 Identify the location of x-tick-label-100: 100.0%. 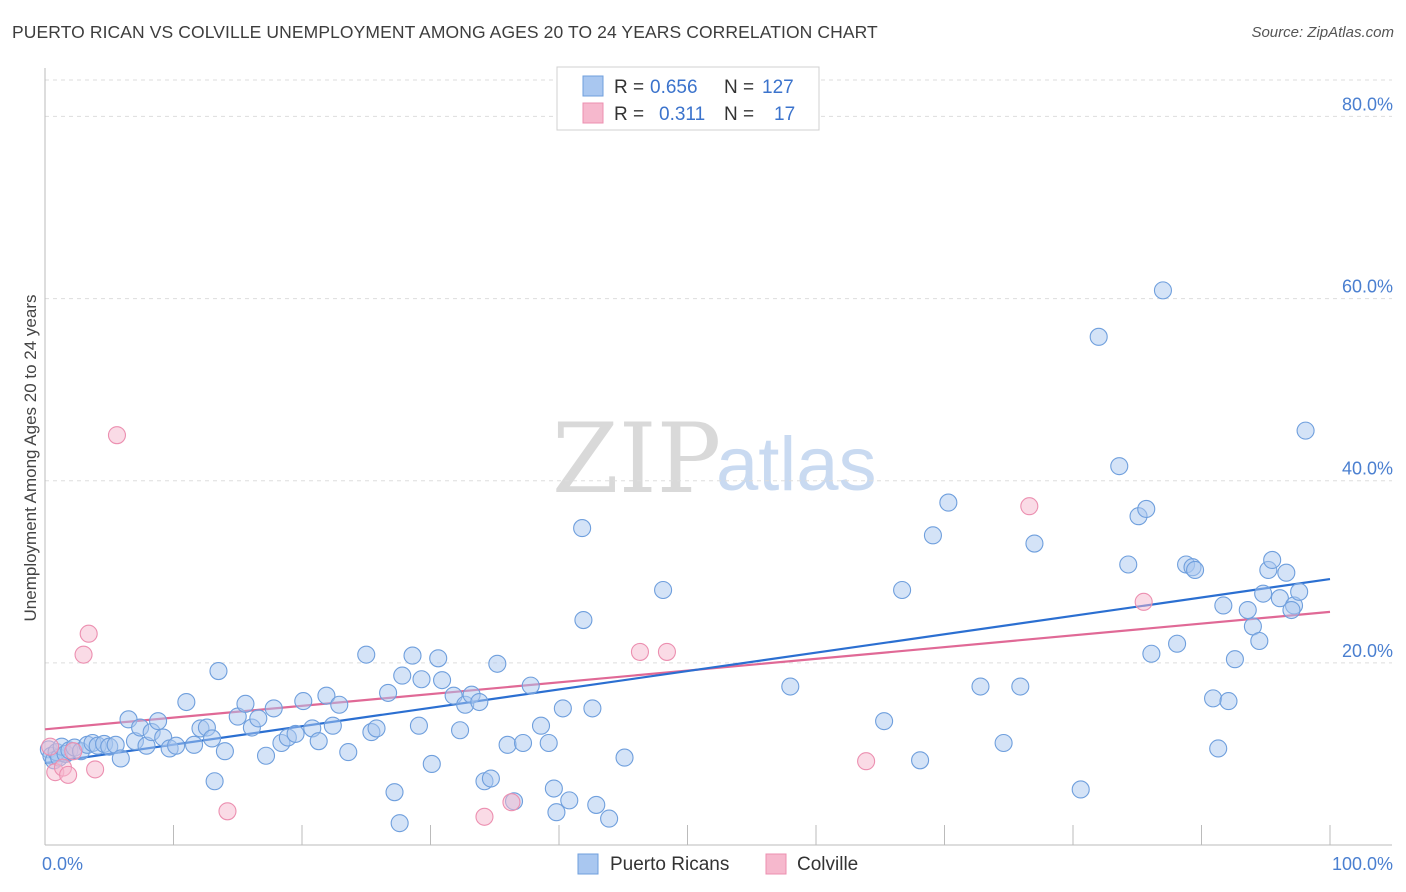
(1362, 864).